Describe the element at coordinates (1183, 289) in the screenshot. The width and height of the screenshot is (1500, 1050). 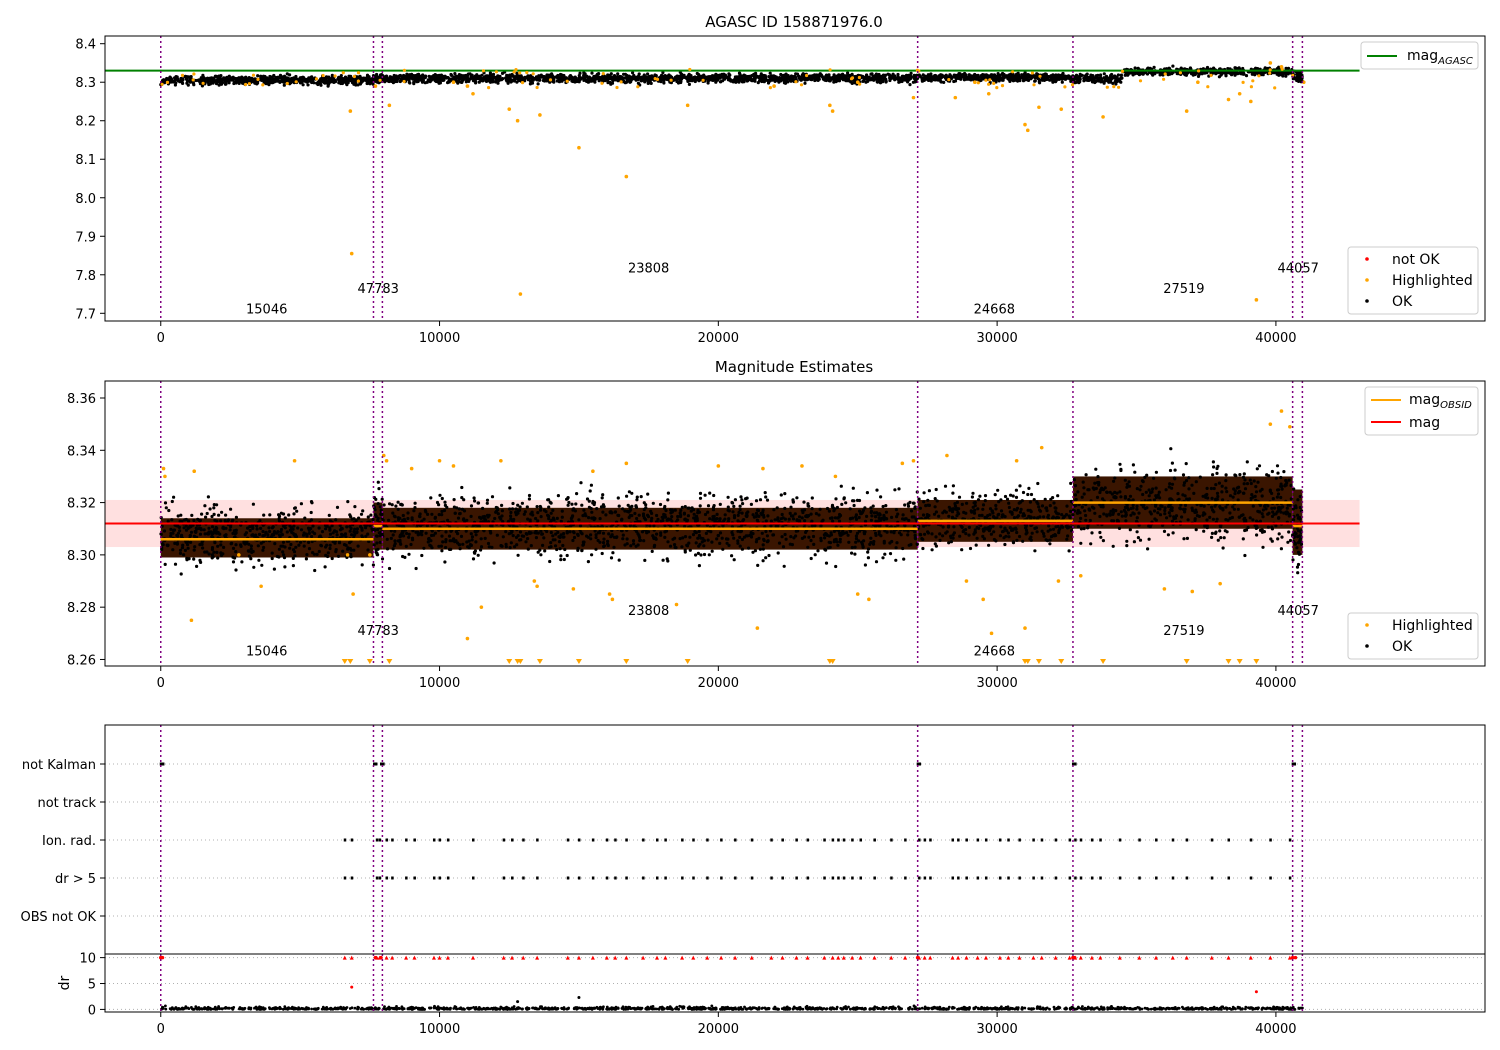
I see `agasc-obsid-label: 27519` at that location.